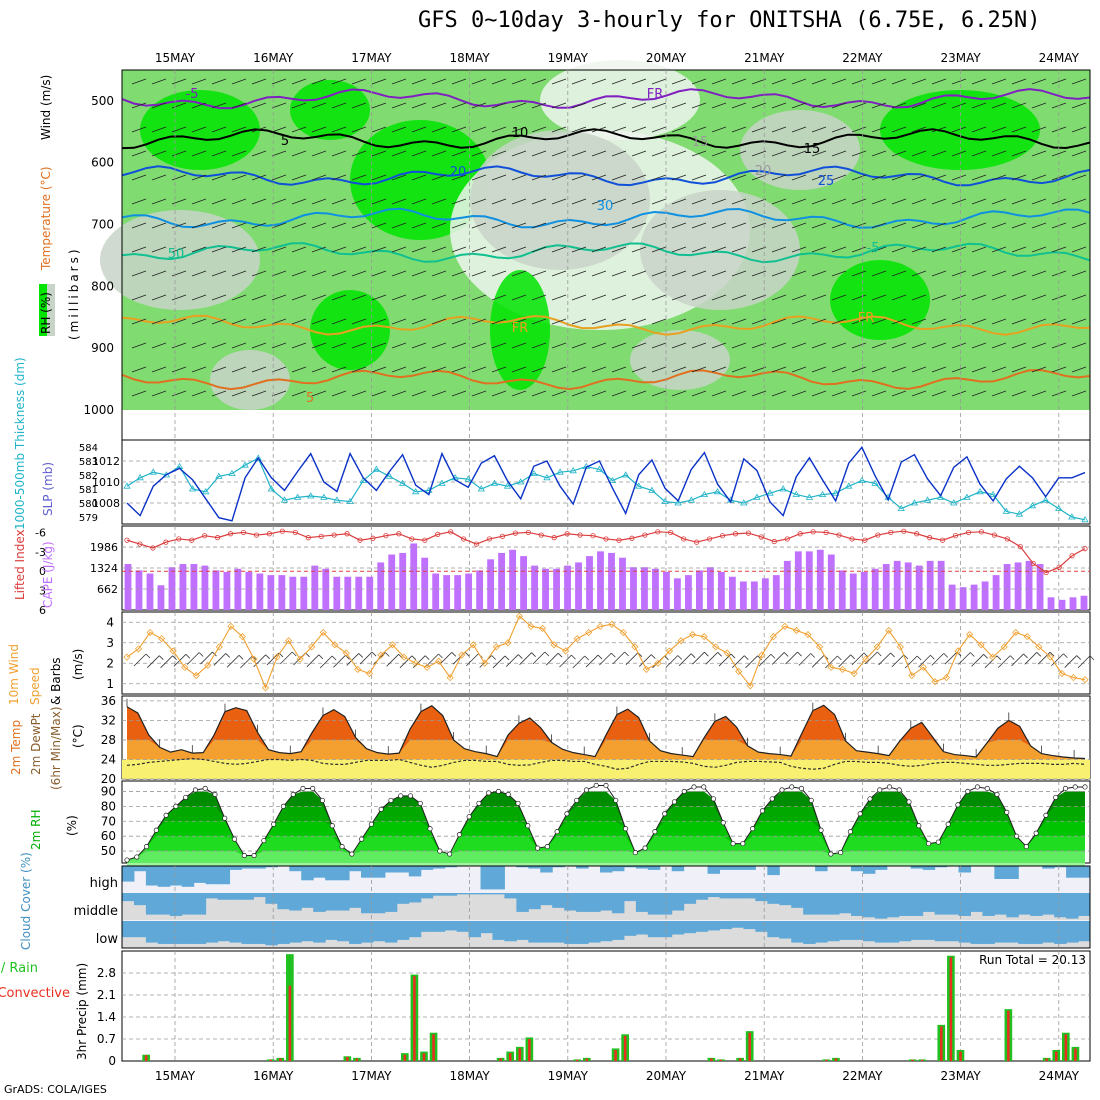 The width and height of the screenshot is (1100, 1100). Describe the element at coordinates (42, 591) in the screenshot. I see `li-tick: 3` at that location.